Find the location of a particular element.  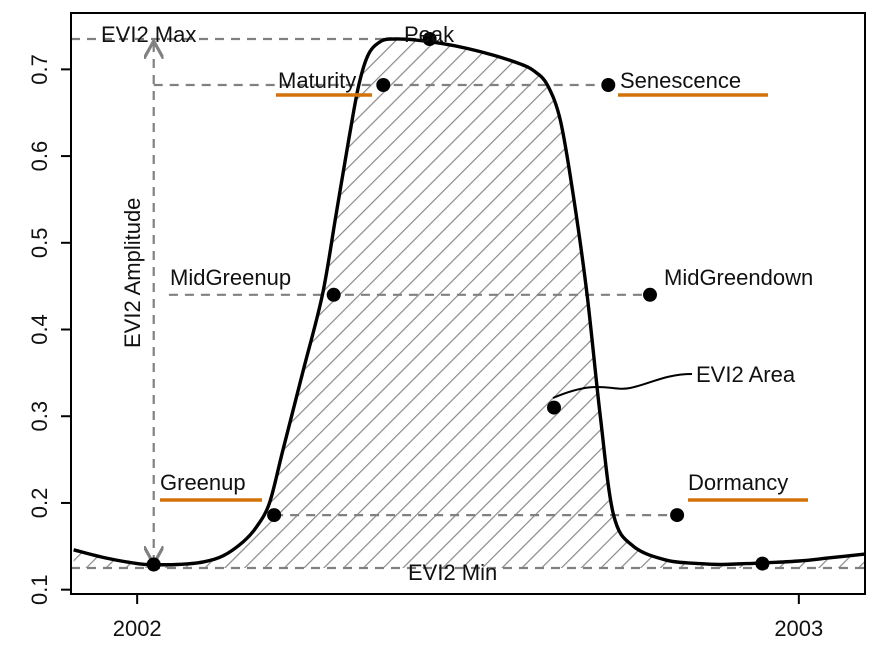

y-tick-label: 0.3 is located at coordinates (39, 416).